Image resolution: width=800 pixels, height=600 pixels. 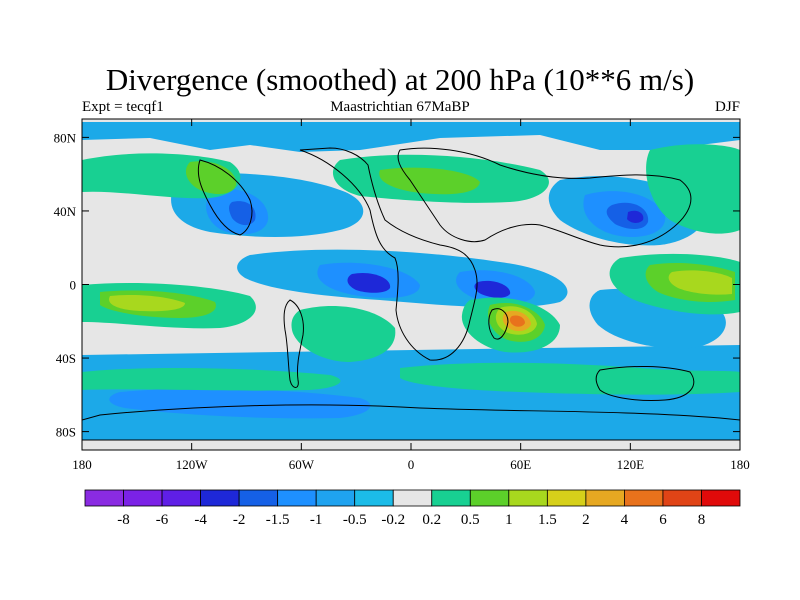 What do you see at coordinates (302, 464) in the screenshot?
I see `x-tick-label: 60W` at bounding box center [302, 464].